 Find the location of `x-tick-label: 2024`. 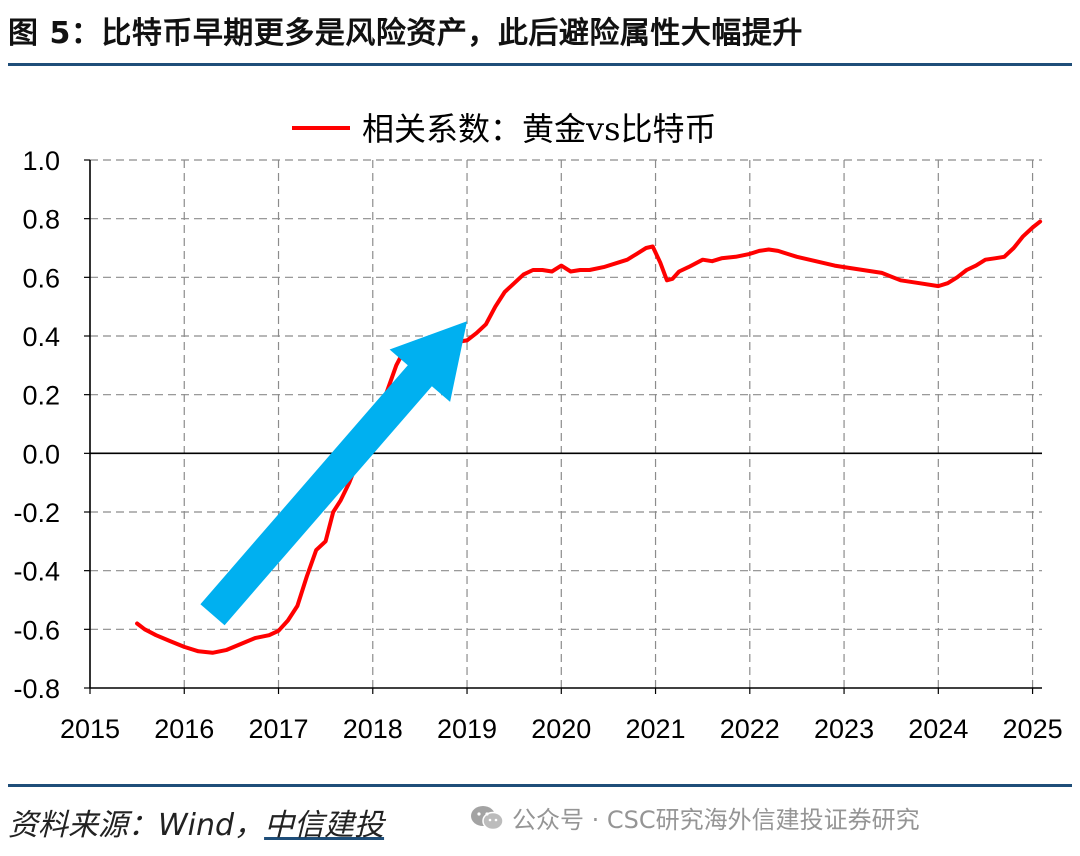

x-tick-label: 2024 is located at coordinates (938, 729).